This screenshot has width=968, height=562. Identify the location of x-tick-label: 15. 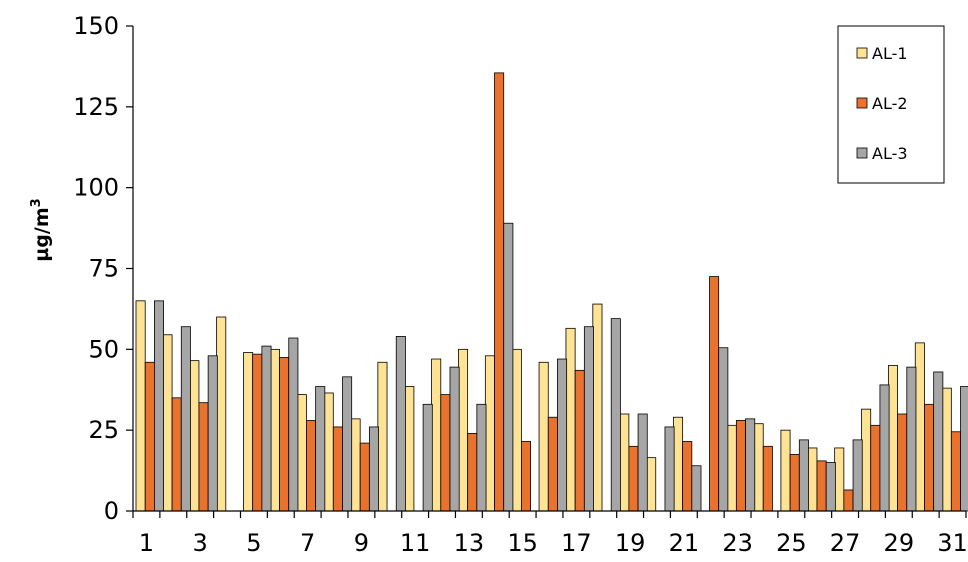
(522, 543).